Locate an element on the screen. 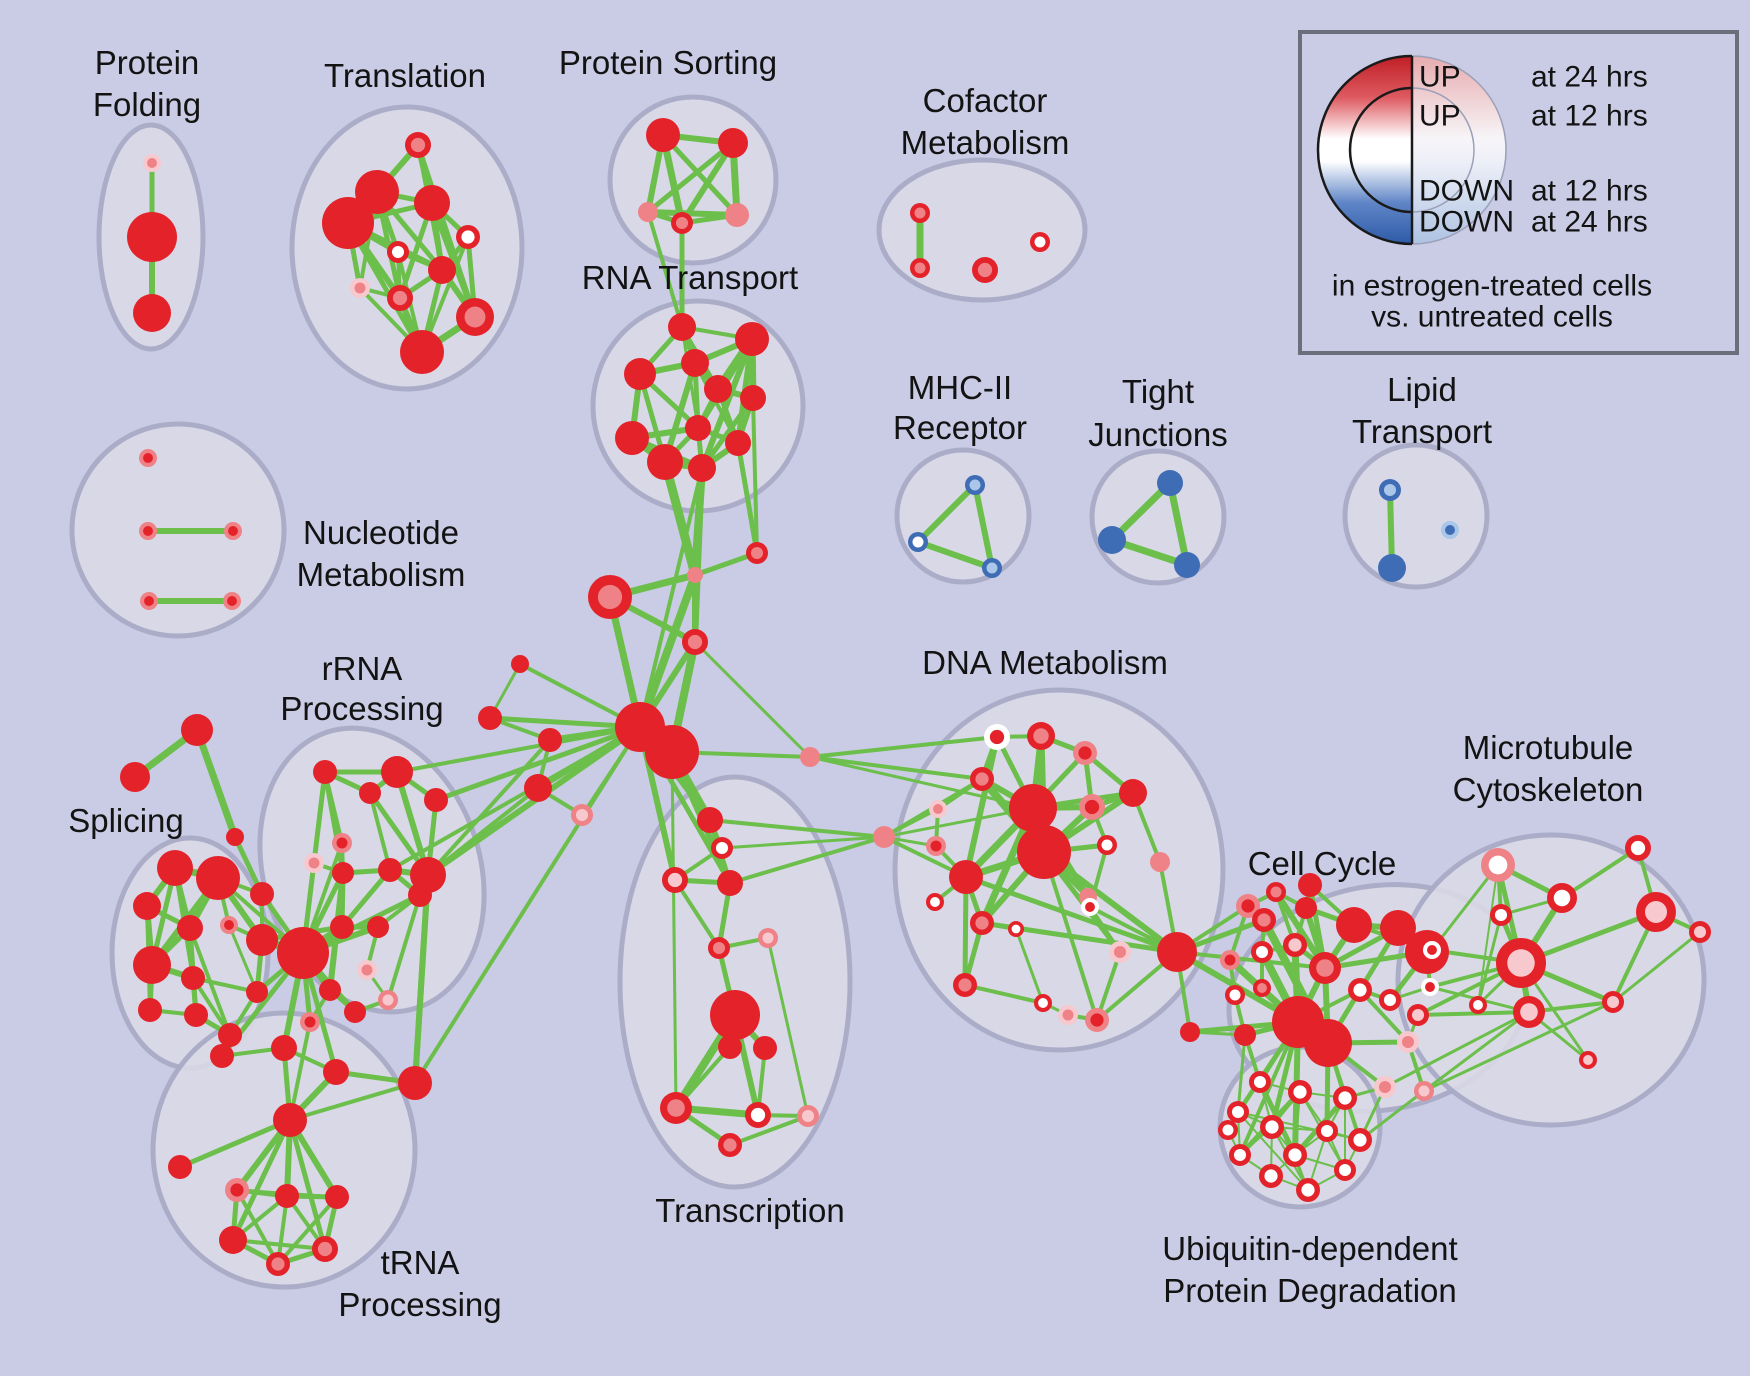  legend-outer-ring-left is located at coordinates (1364, 150).